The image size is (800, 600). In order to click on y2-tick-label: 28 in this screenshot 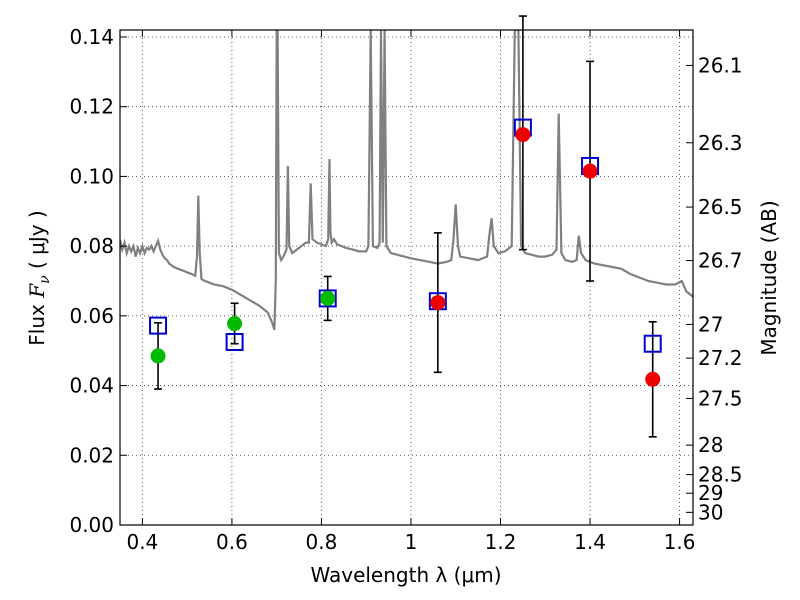, I will do `click(710, 445)`.